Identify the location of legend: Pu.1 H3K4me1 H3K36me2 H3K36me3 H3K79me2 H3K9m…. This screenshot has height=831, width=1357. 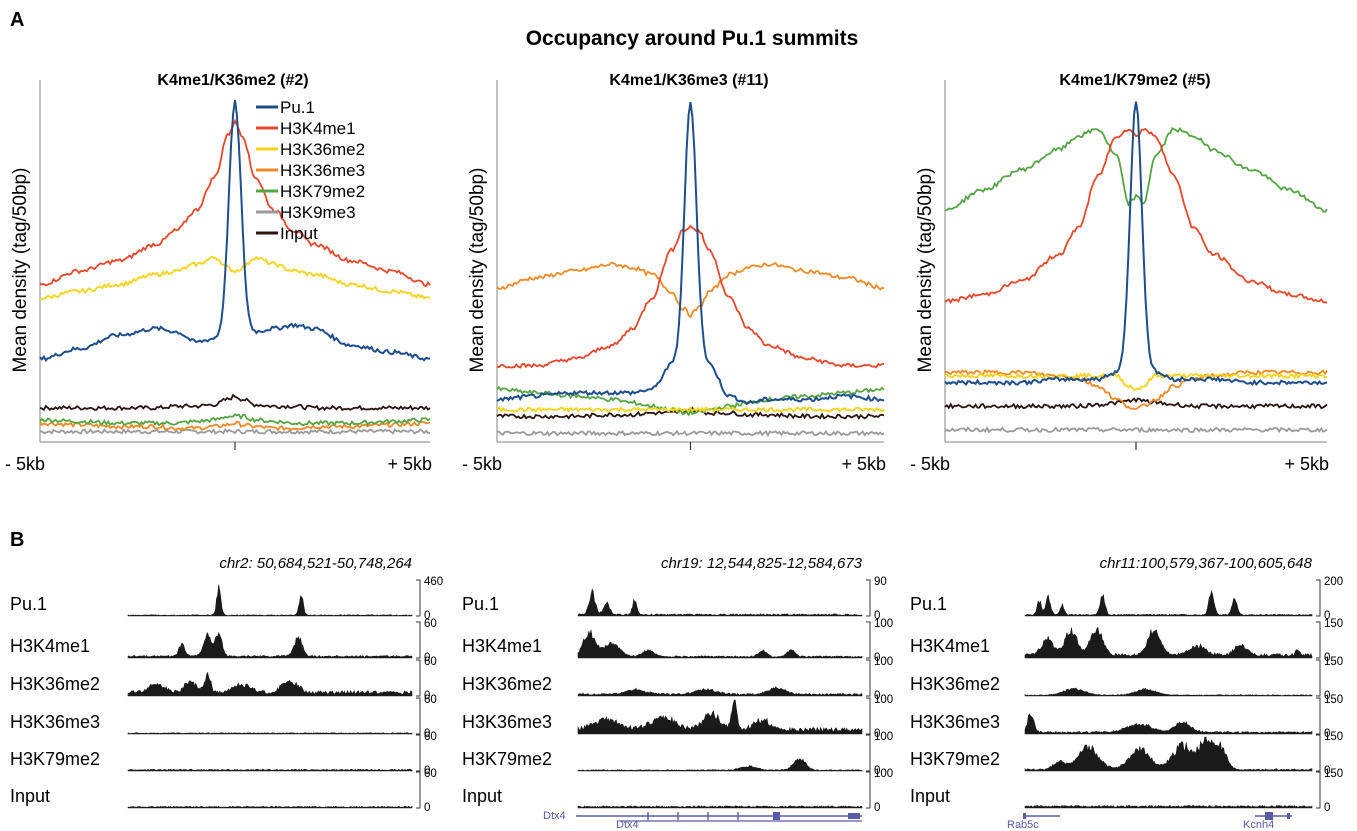
(310, 170).